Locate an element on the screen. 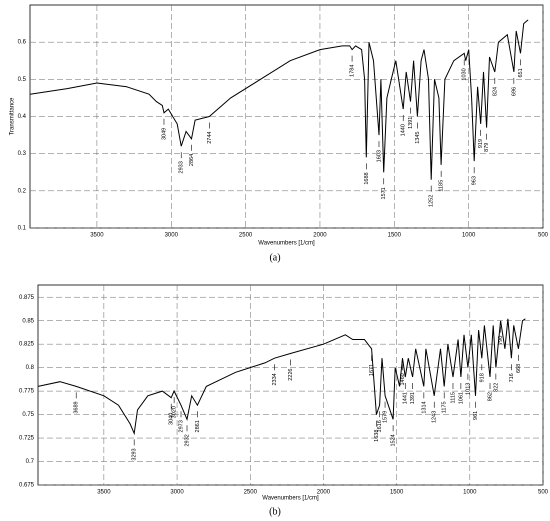 This screenshot has width=550, height=521. peak-label: 1115 is located at coordinates (453, 397).